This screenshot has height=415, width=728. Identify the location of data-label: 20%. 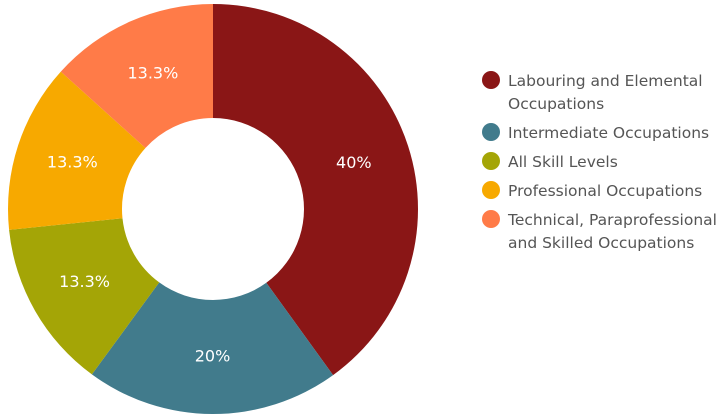
(213, 355).